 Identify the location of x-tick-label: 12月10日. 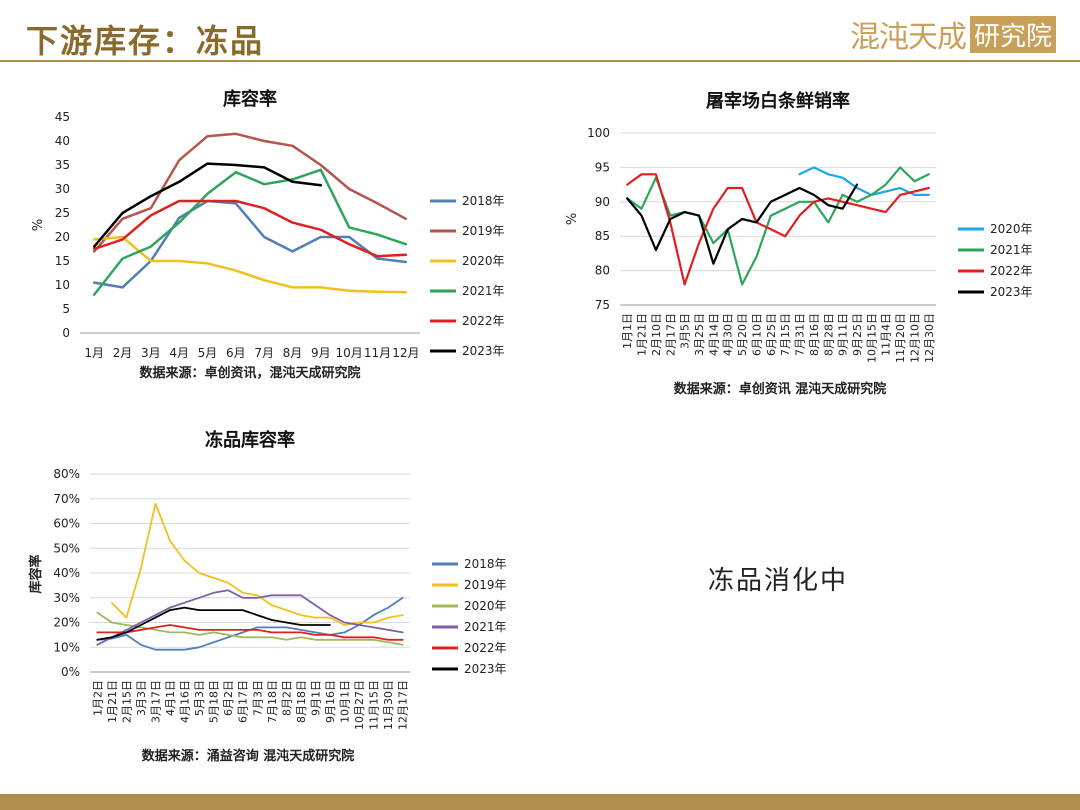
(914, 338).